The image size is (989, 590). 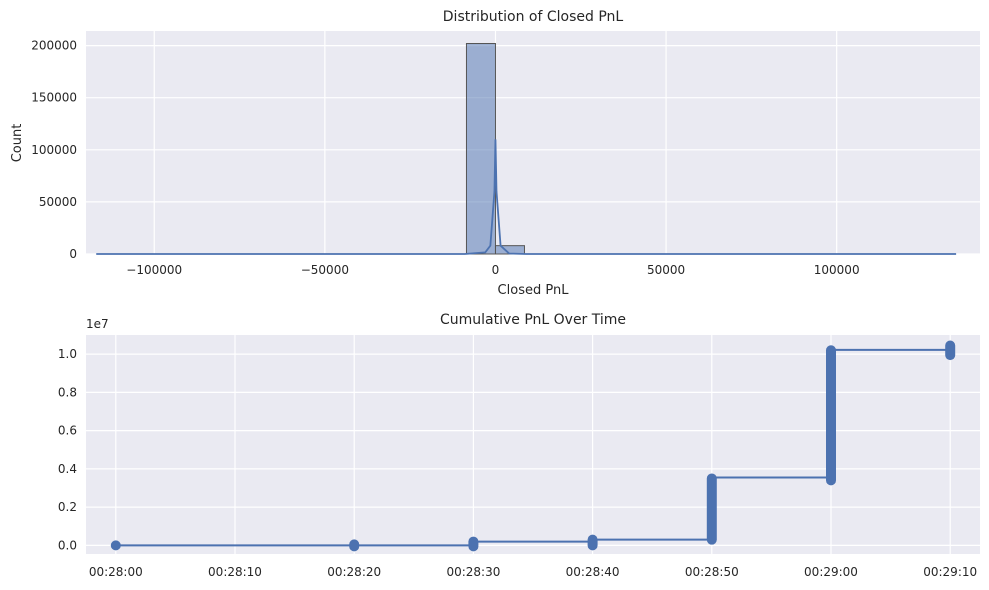 What do you see at coordinates (534, 290) in the screenshot?
I see `histogram-x-axis-label: Closed PnL` at bounding box center [534, 290].